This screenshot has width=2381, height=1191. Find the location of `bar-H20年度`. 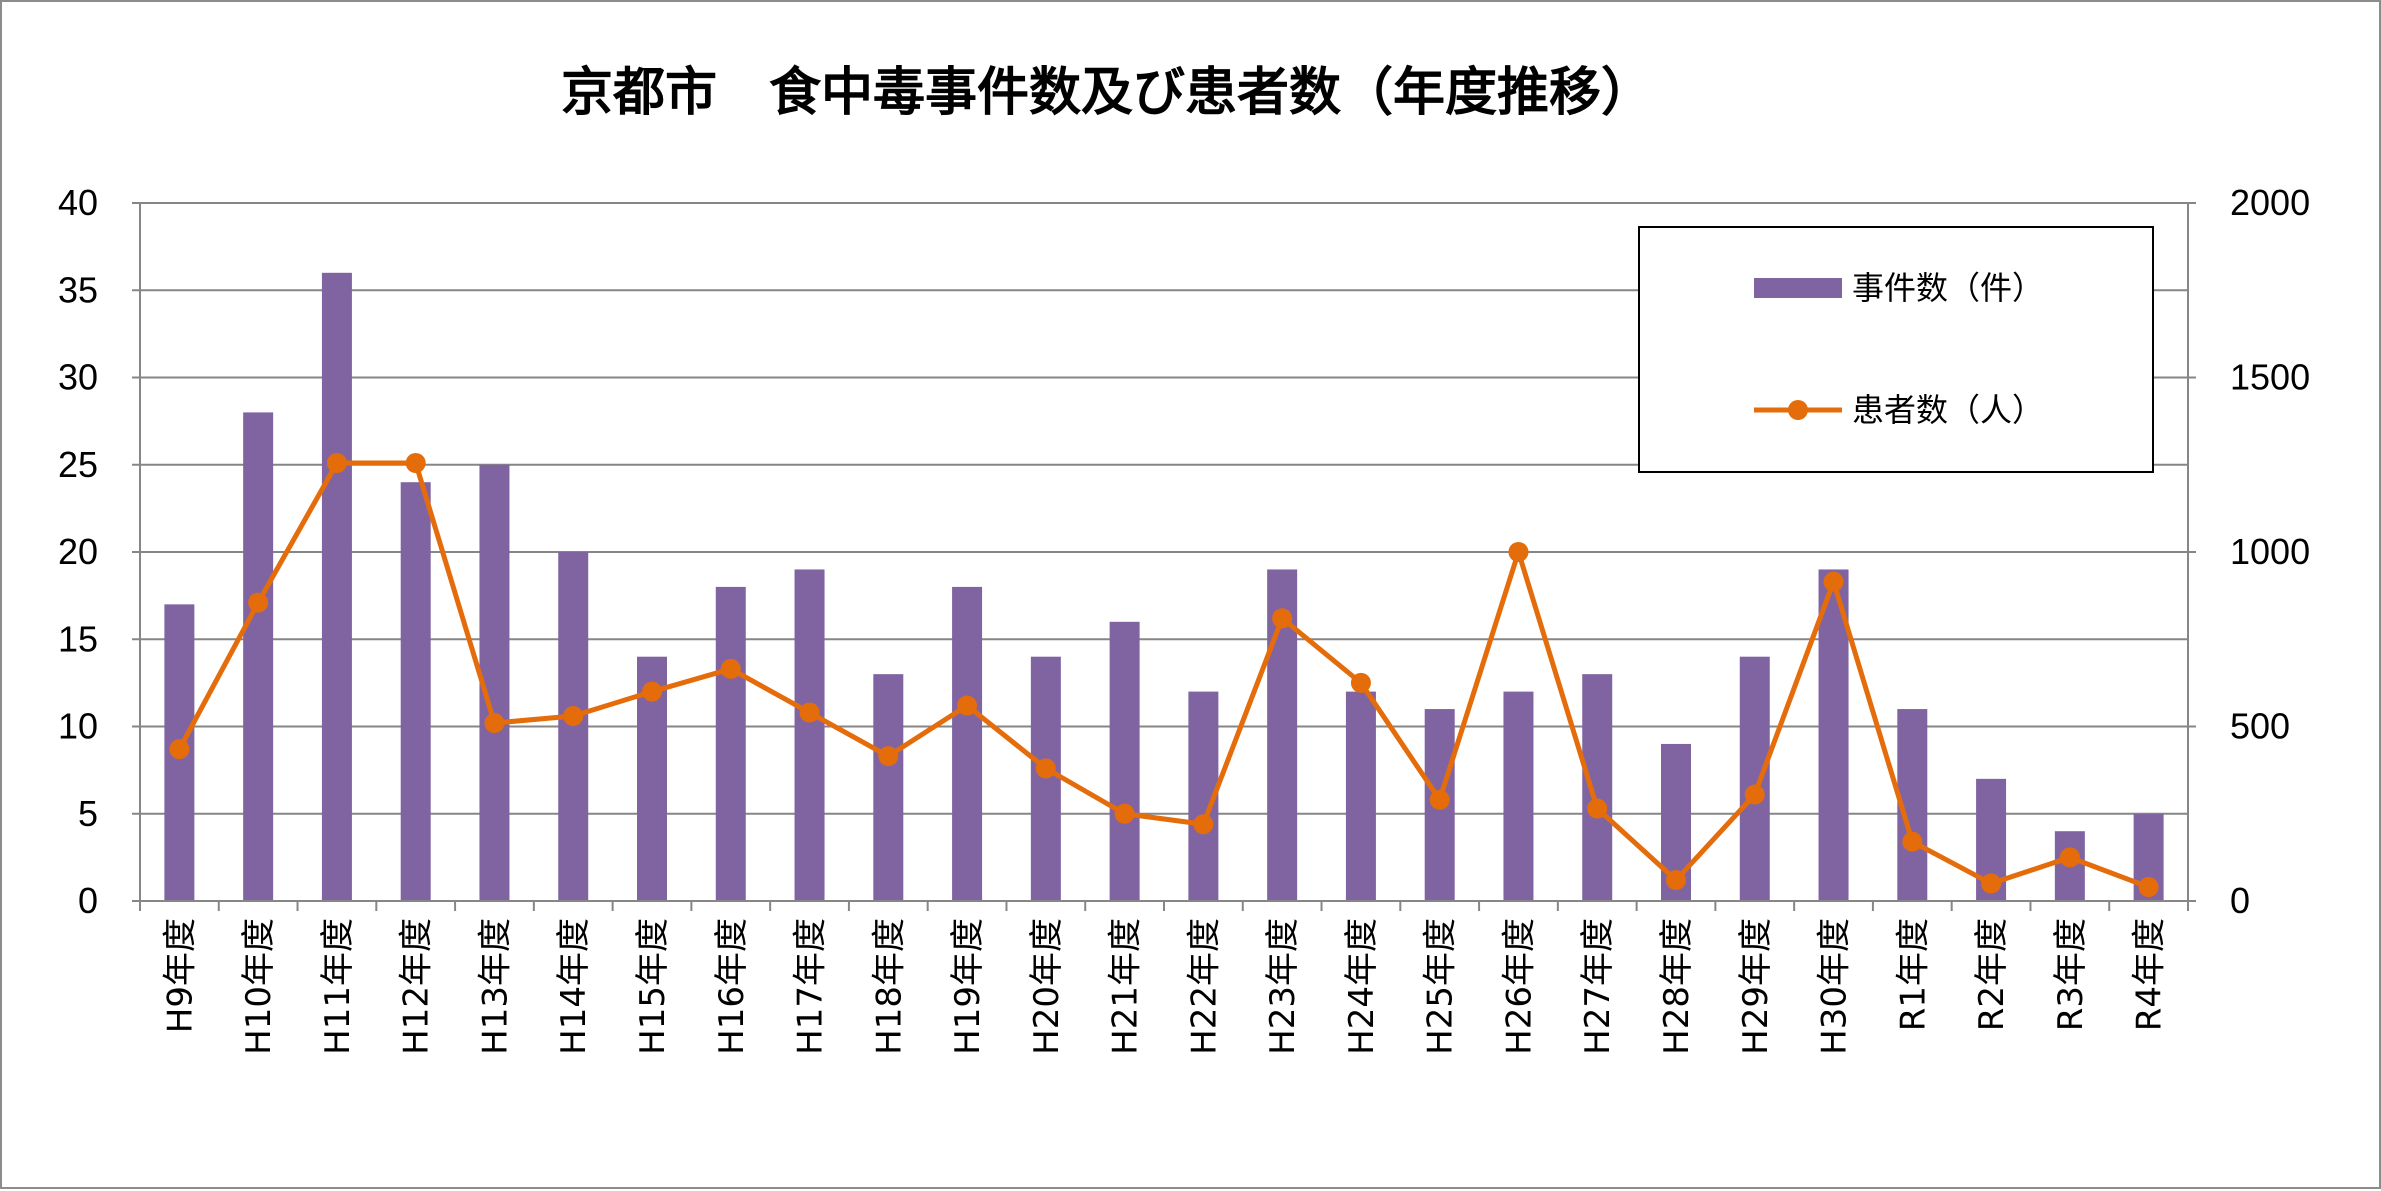

bar-H20年度 is located at coordinates (1045, 778).